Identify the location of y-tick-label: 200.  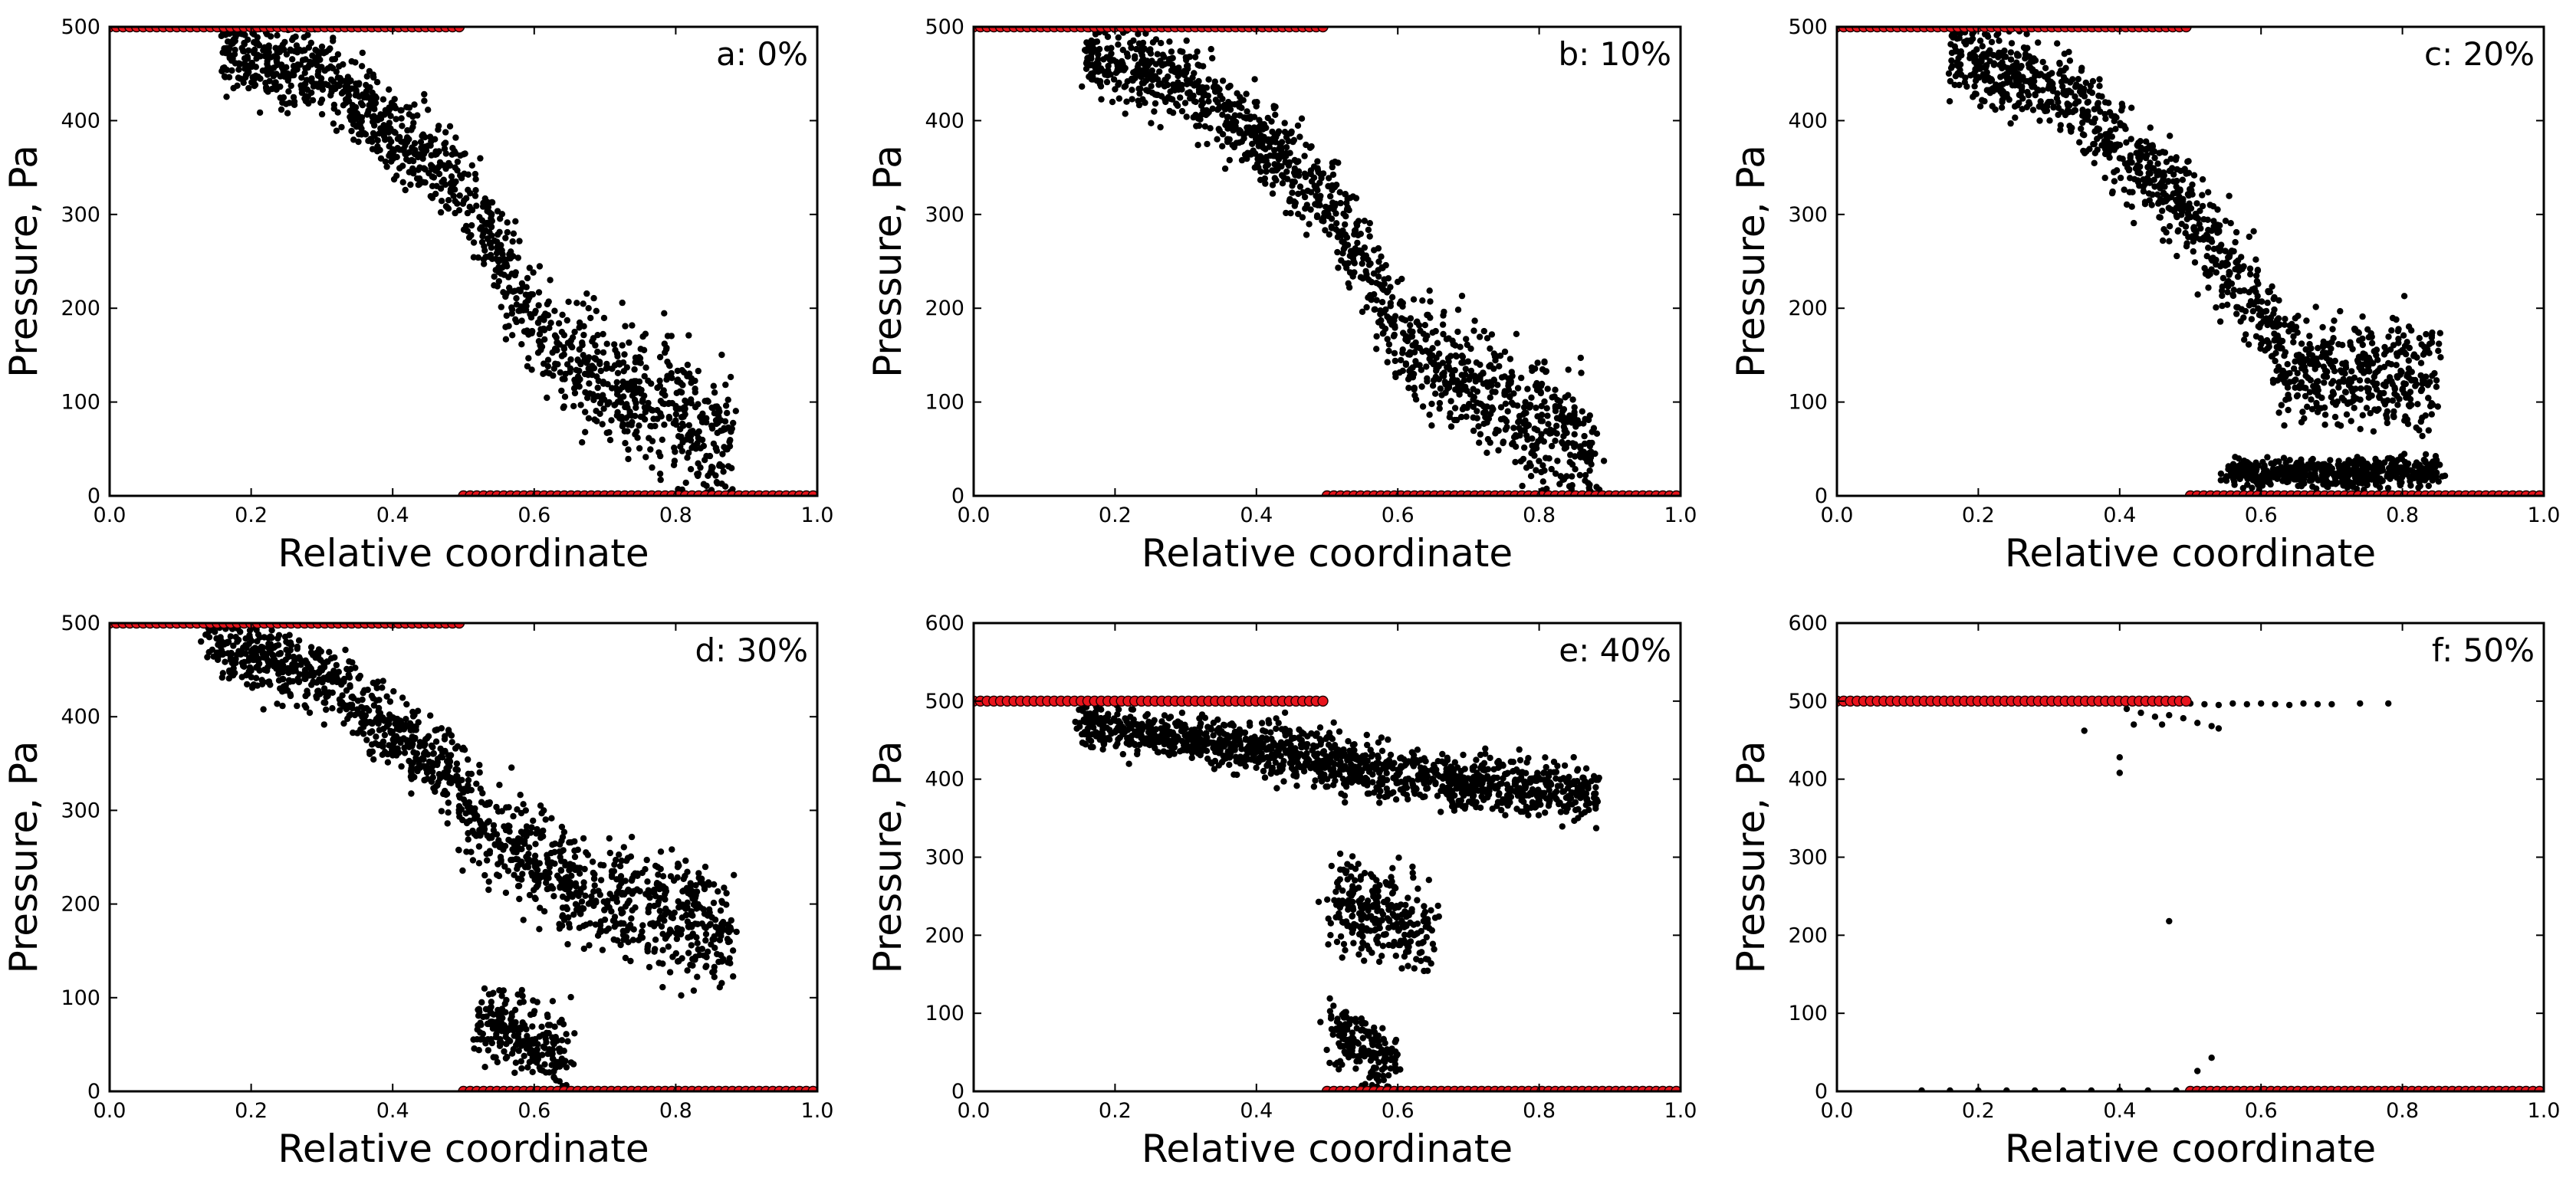
(945, 308).